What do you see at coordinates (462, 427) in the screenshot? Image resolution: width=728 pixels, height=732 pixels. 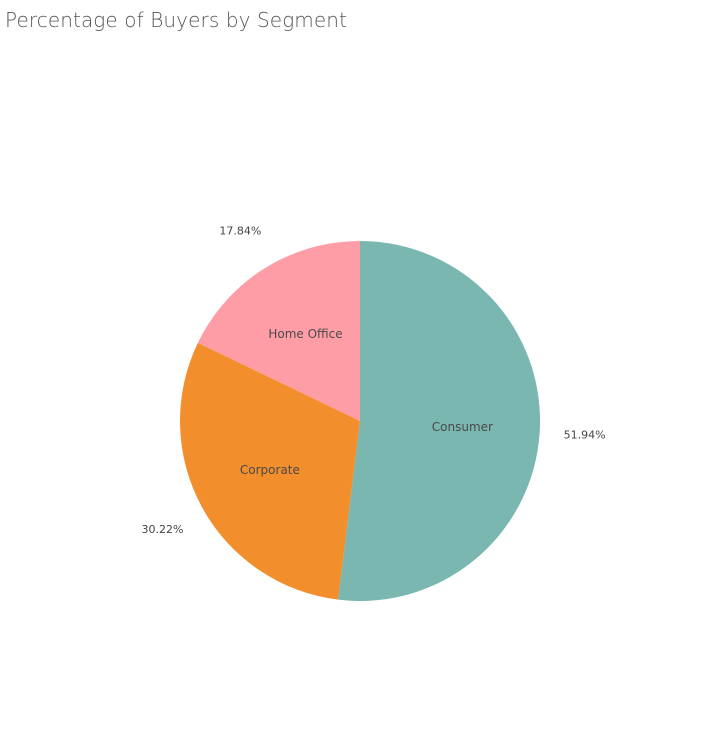 I see `slice-label-consumer: Consumer` at bounding box center [462, 427].